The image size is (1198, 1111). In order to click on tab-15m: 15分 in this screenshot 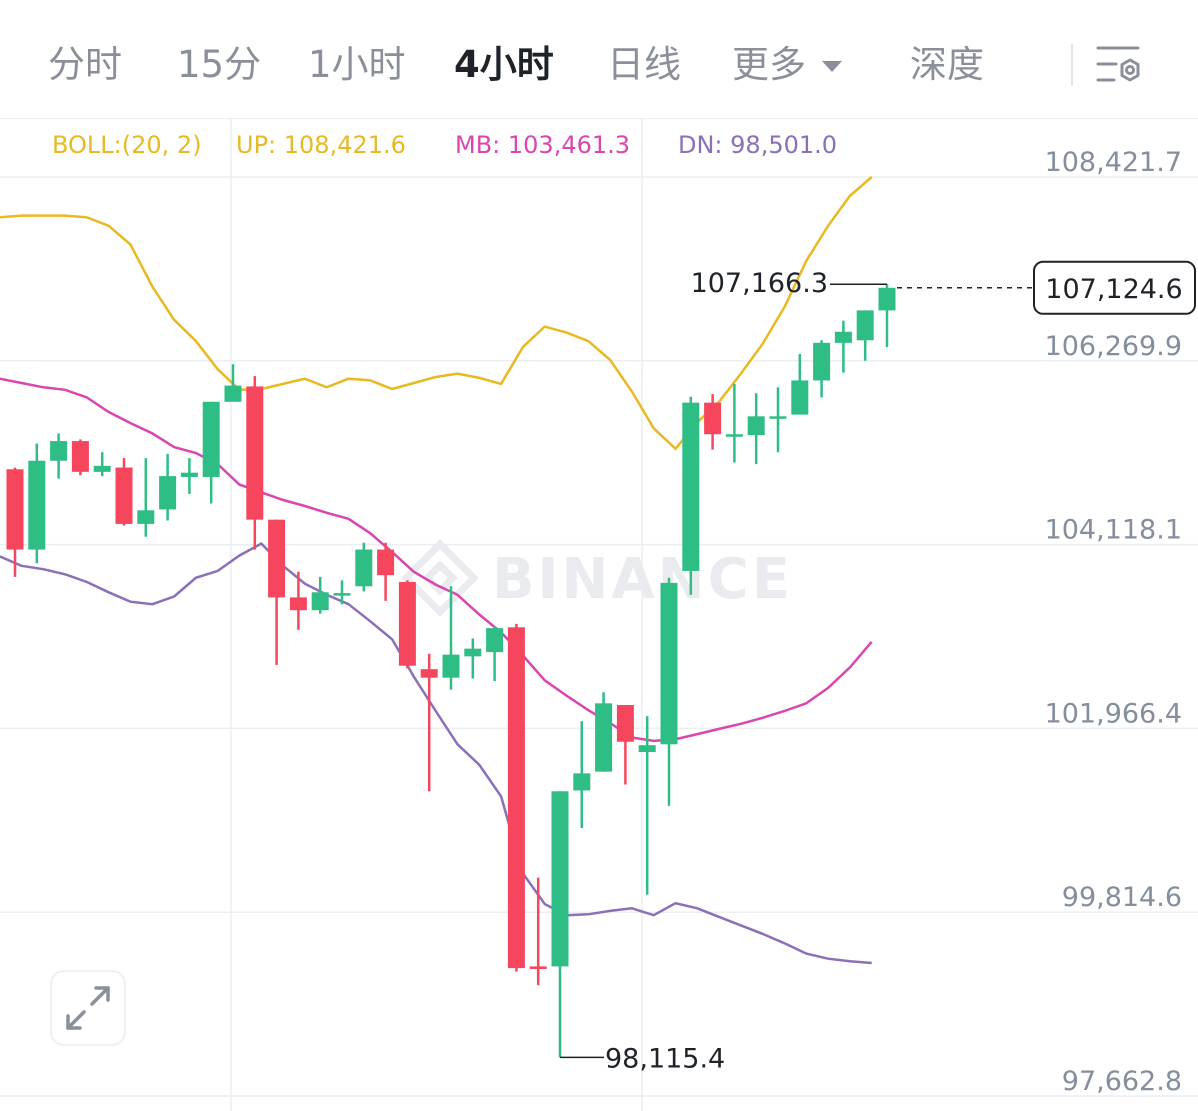, I will do `click(219, 64)`.